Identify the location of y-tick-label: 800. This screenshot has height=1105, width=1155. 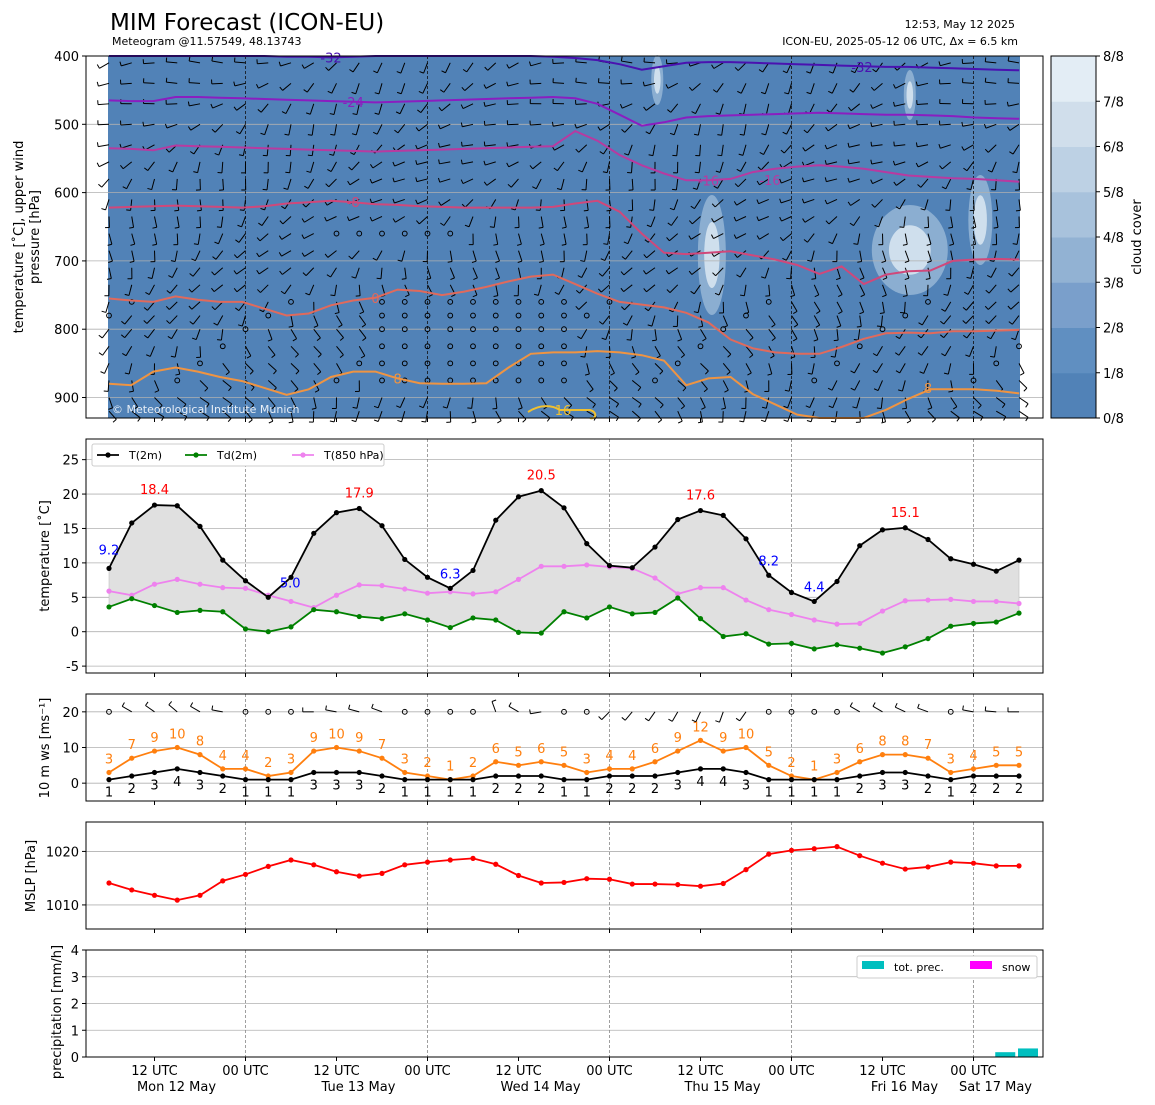
(66, 330).